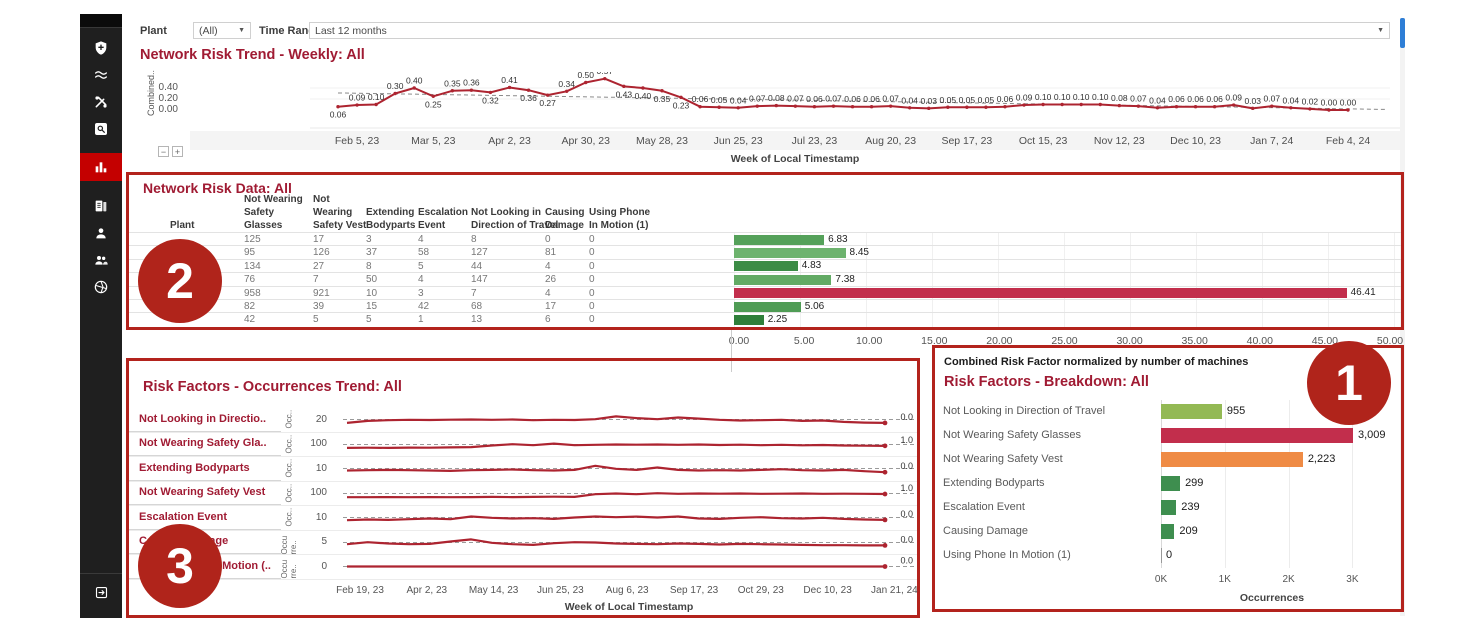  I want to click on breakdown-title: Risk Factors - Breakdown: All, so click(1046, 382).